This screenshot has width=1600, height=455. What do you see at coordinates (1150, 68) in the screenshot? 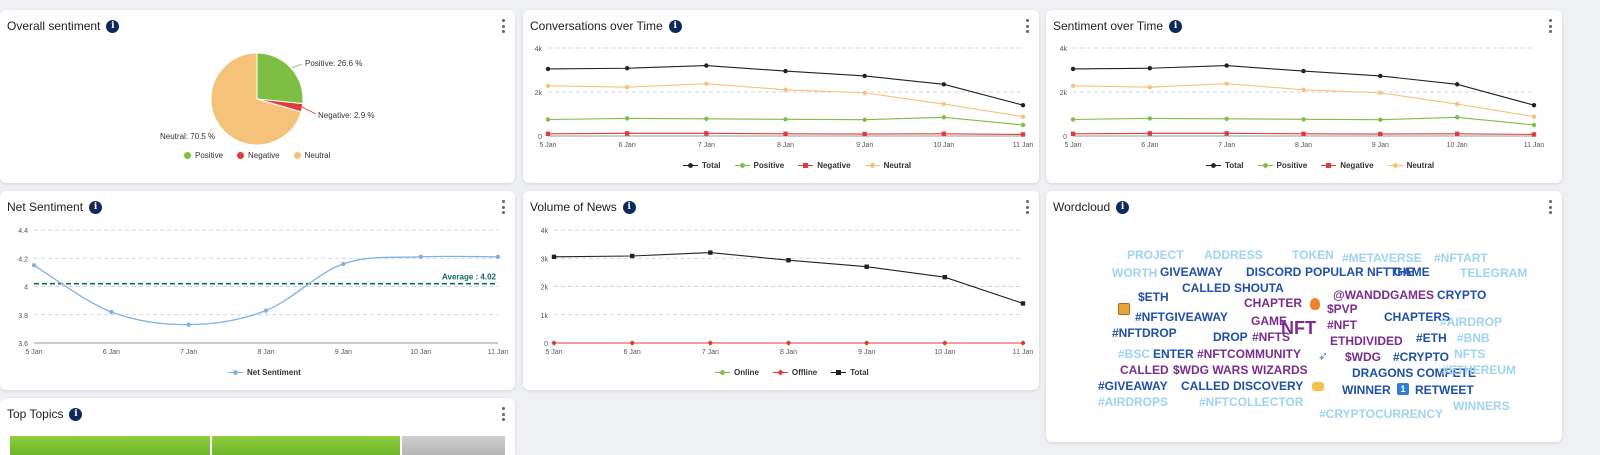
I see `data-point-total` at bounding box center [1150, 68].